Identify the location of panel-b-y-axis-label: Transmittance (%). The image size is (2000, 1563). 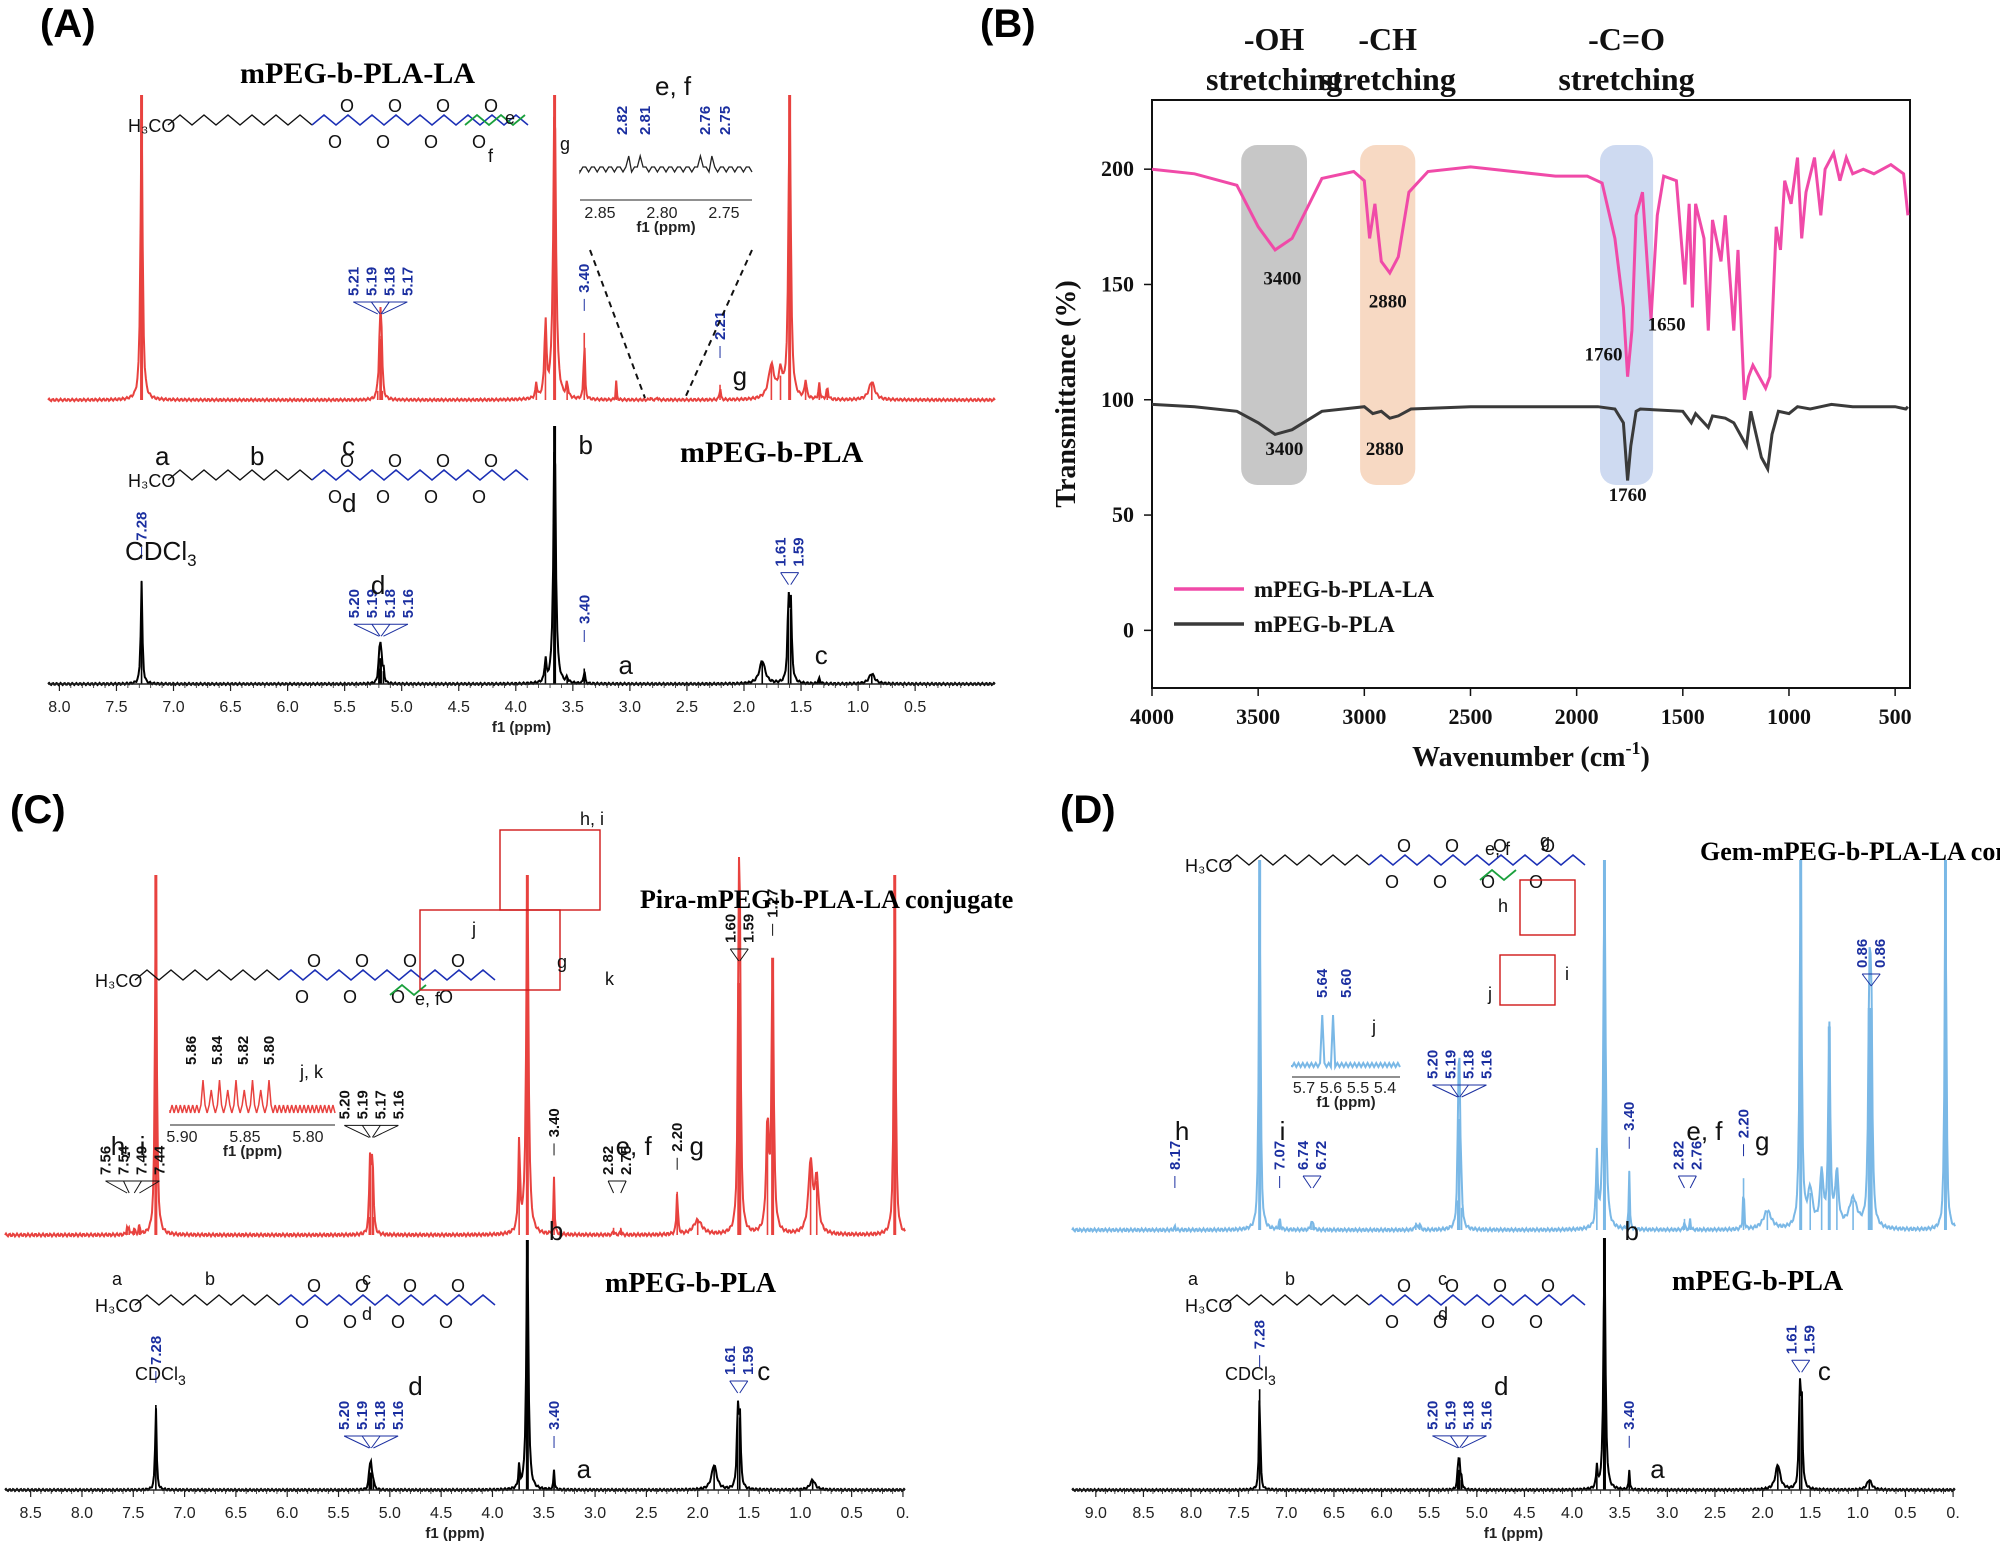
(1066, 393).